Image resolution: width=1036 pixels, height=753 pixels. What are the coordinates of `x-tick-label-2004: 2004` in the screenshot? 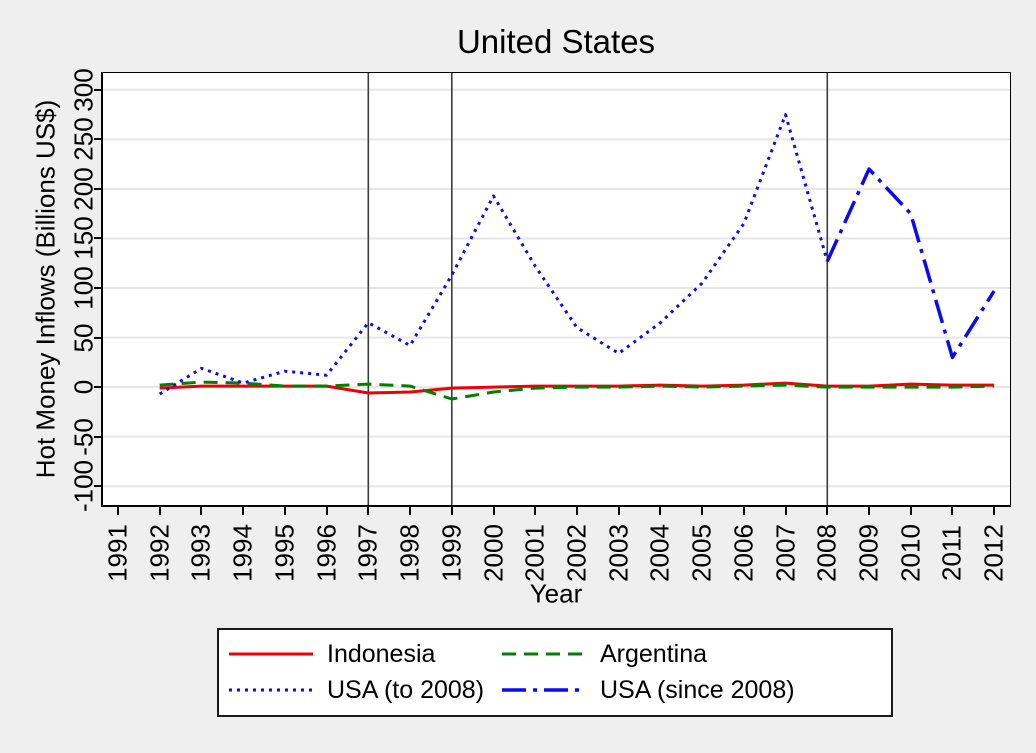 It's located at (659, 553).